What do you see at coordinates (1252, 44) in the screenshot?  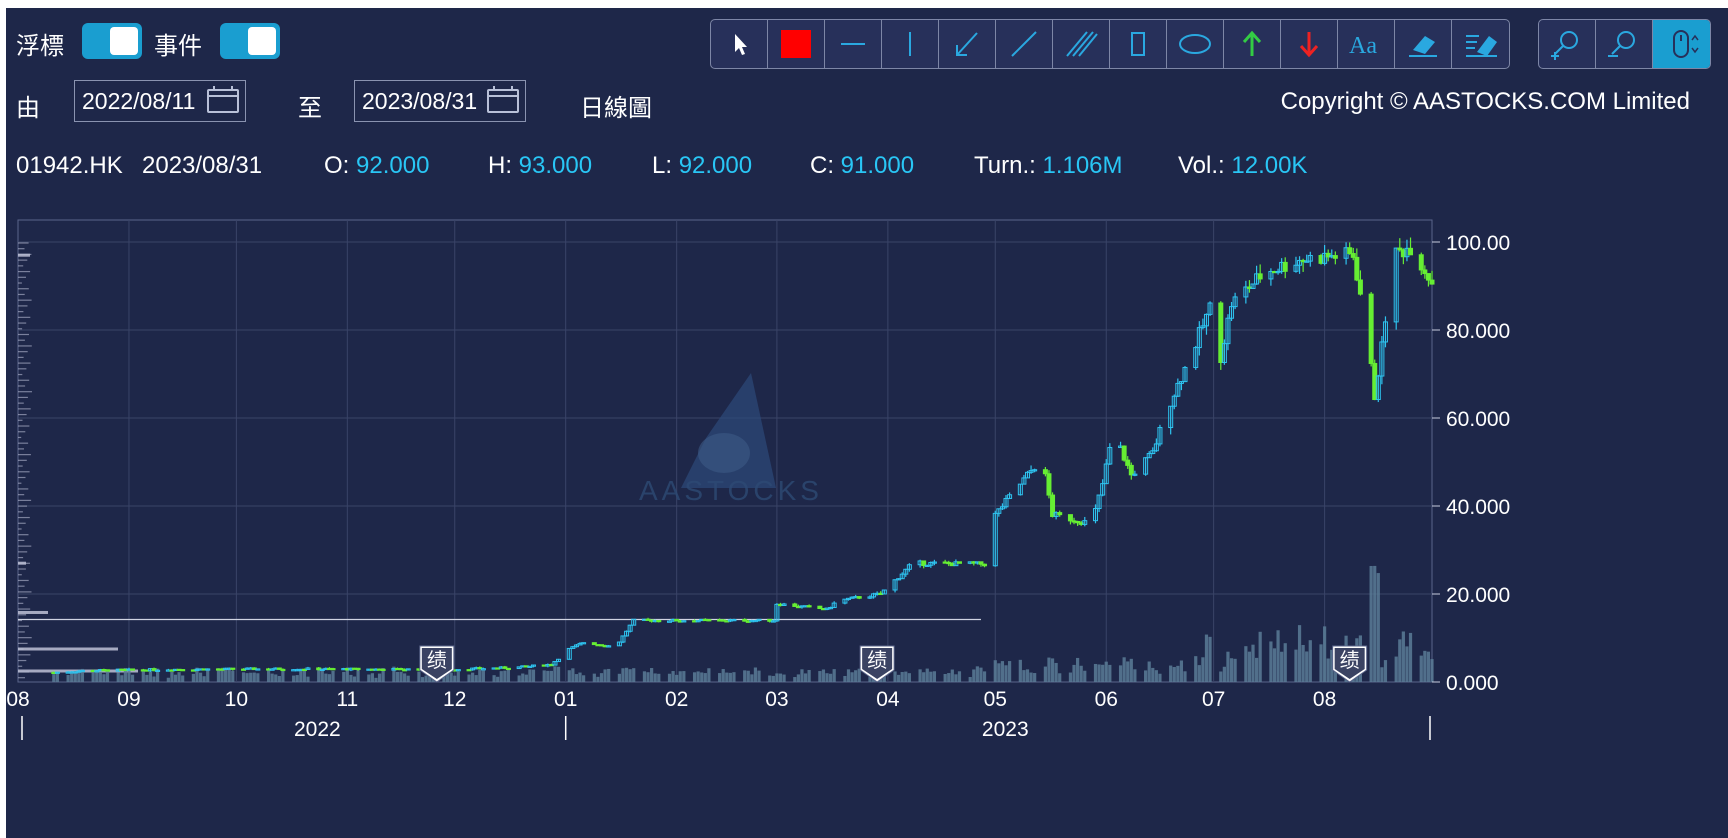 I see `up-arrow-icon` at bounding box center [1252, 44].